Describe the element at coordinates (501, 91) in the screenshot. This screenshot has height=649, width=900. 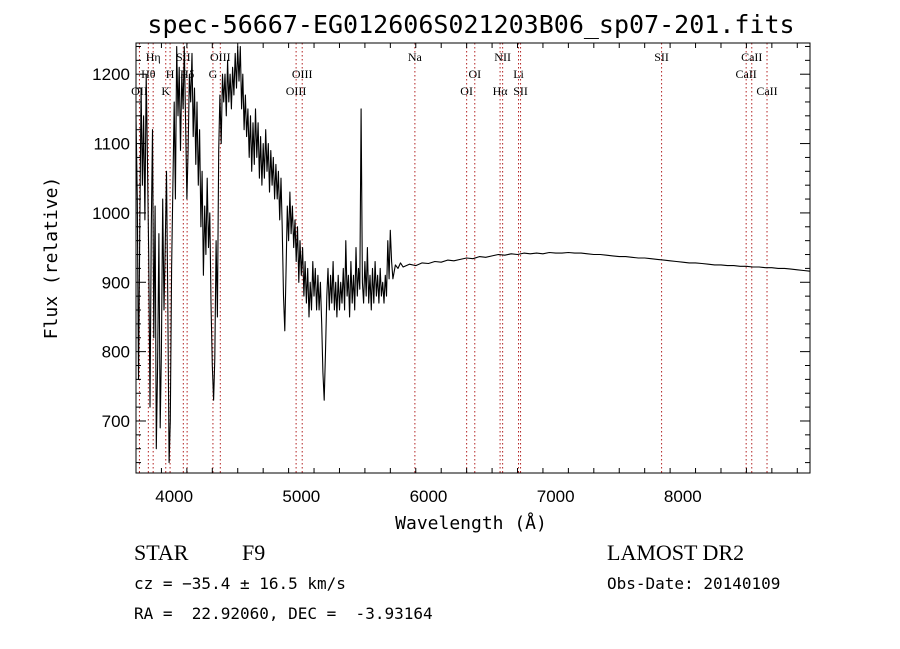
I see `line-label-hα: Hα` at that location.